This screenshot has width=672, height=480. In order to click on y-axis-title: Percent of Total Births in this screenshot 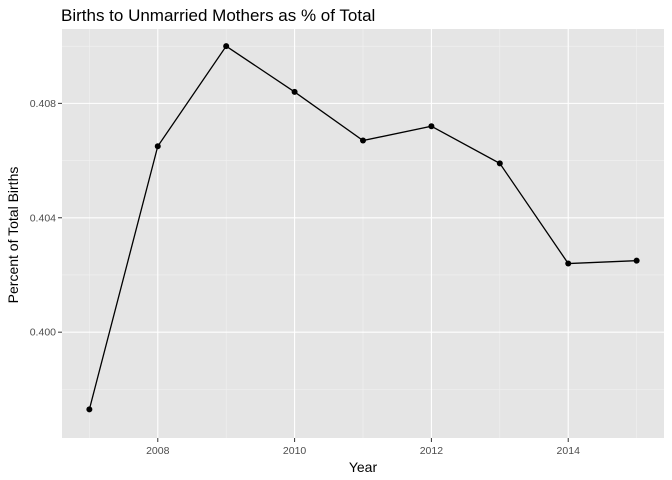, I will do `click(13, 235)`.